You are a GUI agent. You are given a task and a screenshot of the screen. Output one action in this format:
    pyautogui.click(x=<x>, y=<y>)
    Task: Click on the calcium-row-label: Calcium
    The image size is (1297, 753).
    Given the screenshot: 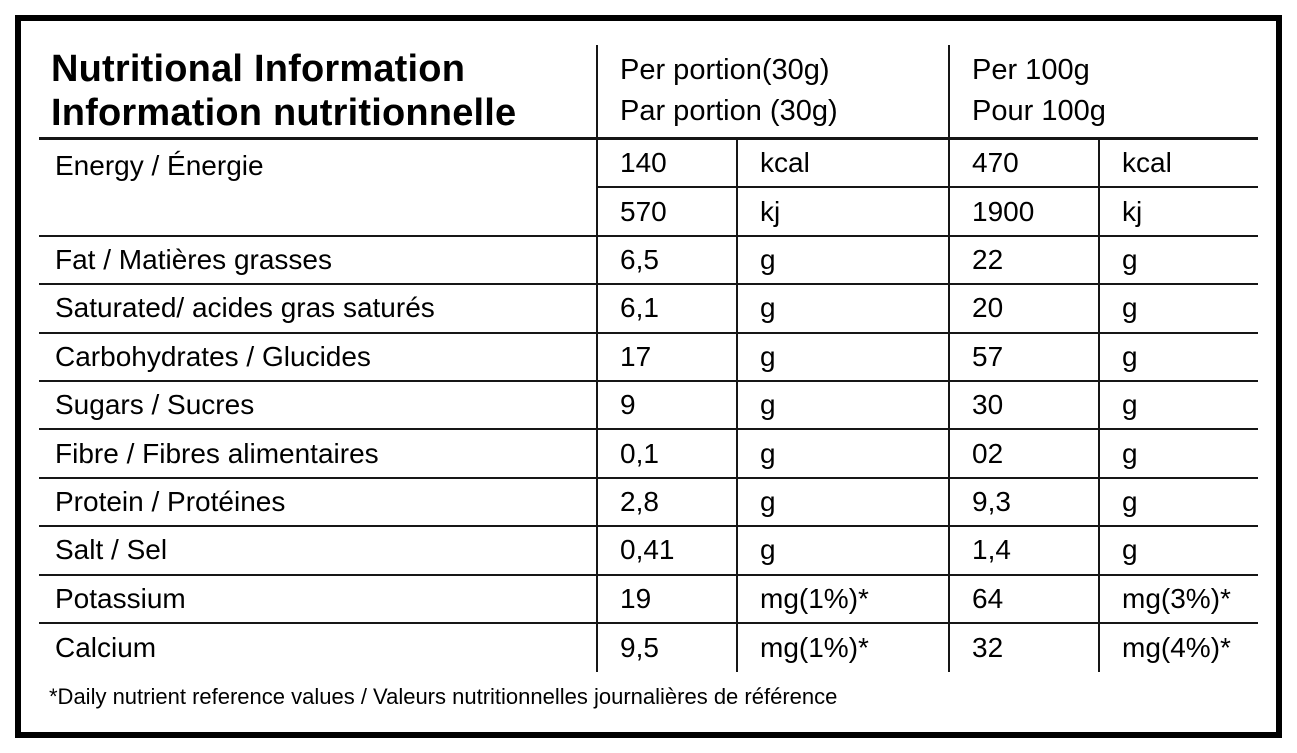 What is the action you would take?
    pyautogui.click(x=106, y=648)
    